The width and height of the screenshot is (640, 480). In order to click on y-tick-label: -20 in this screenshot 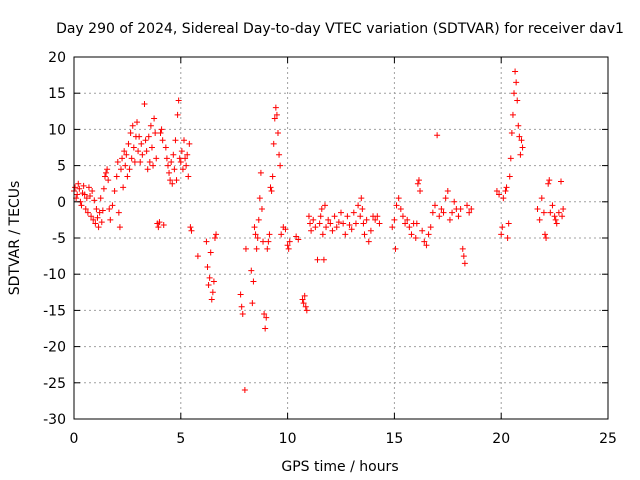, I will do `click(54, 348)`.